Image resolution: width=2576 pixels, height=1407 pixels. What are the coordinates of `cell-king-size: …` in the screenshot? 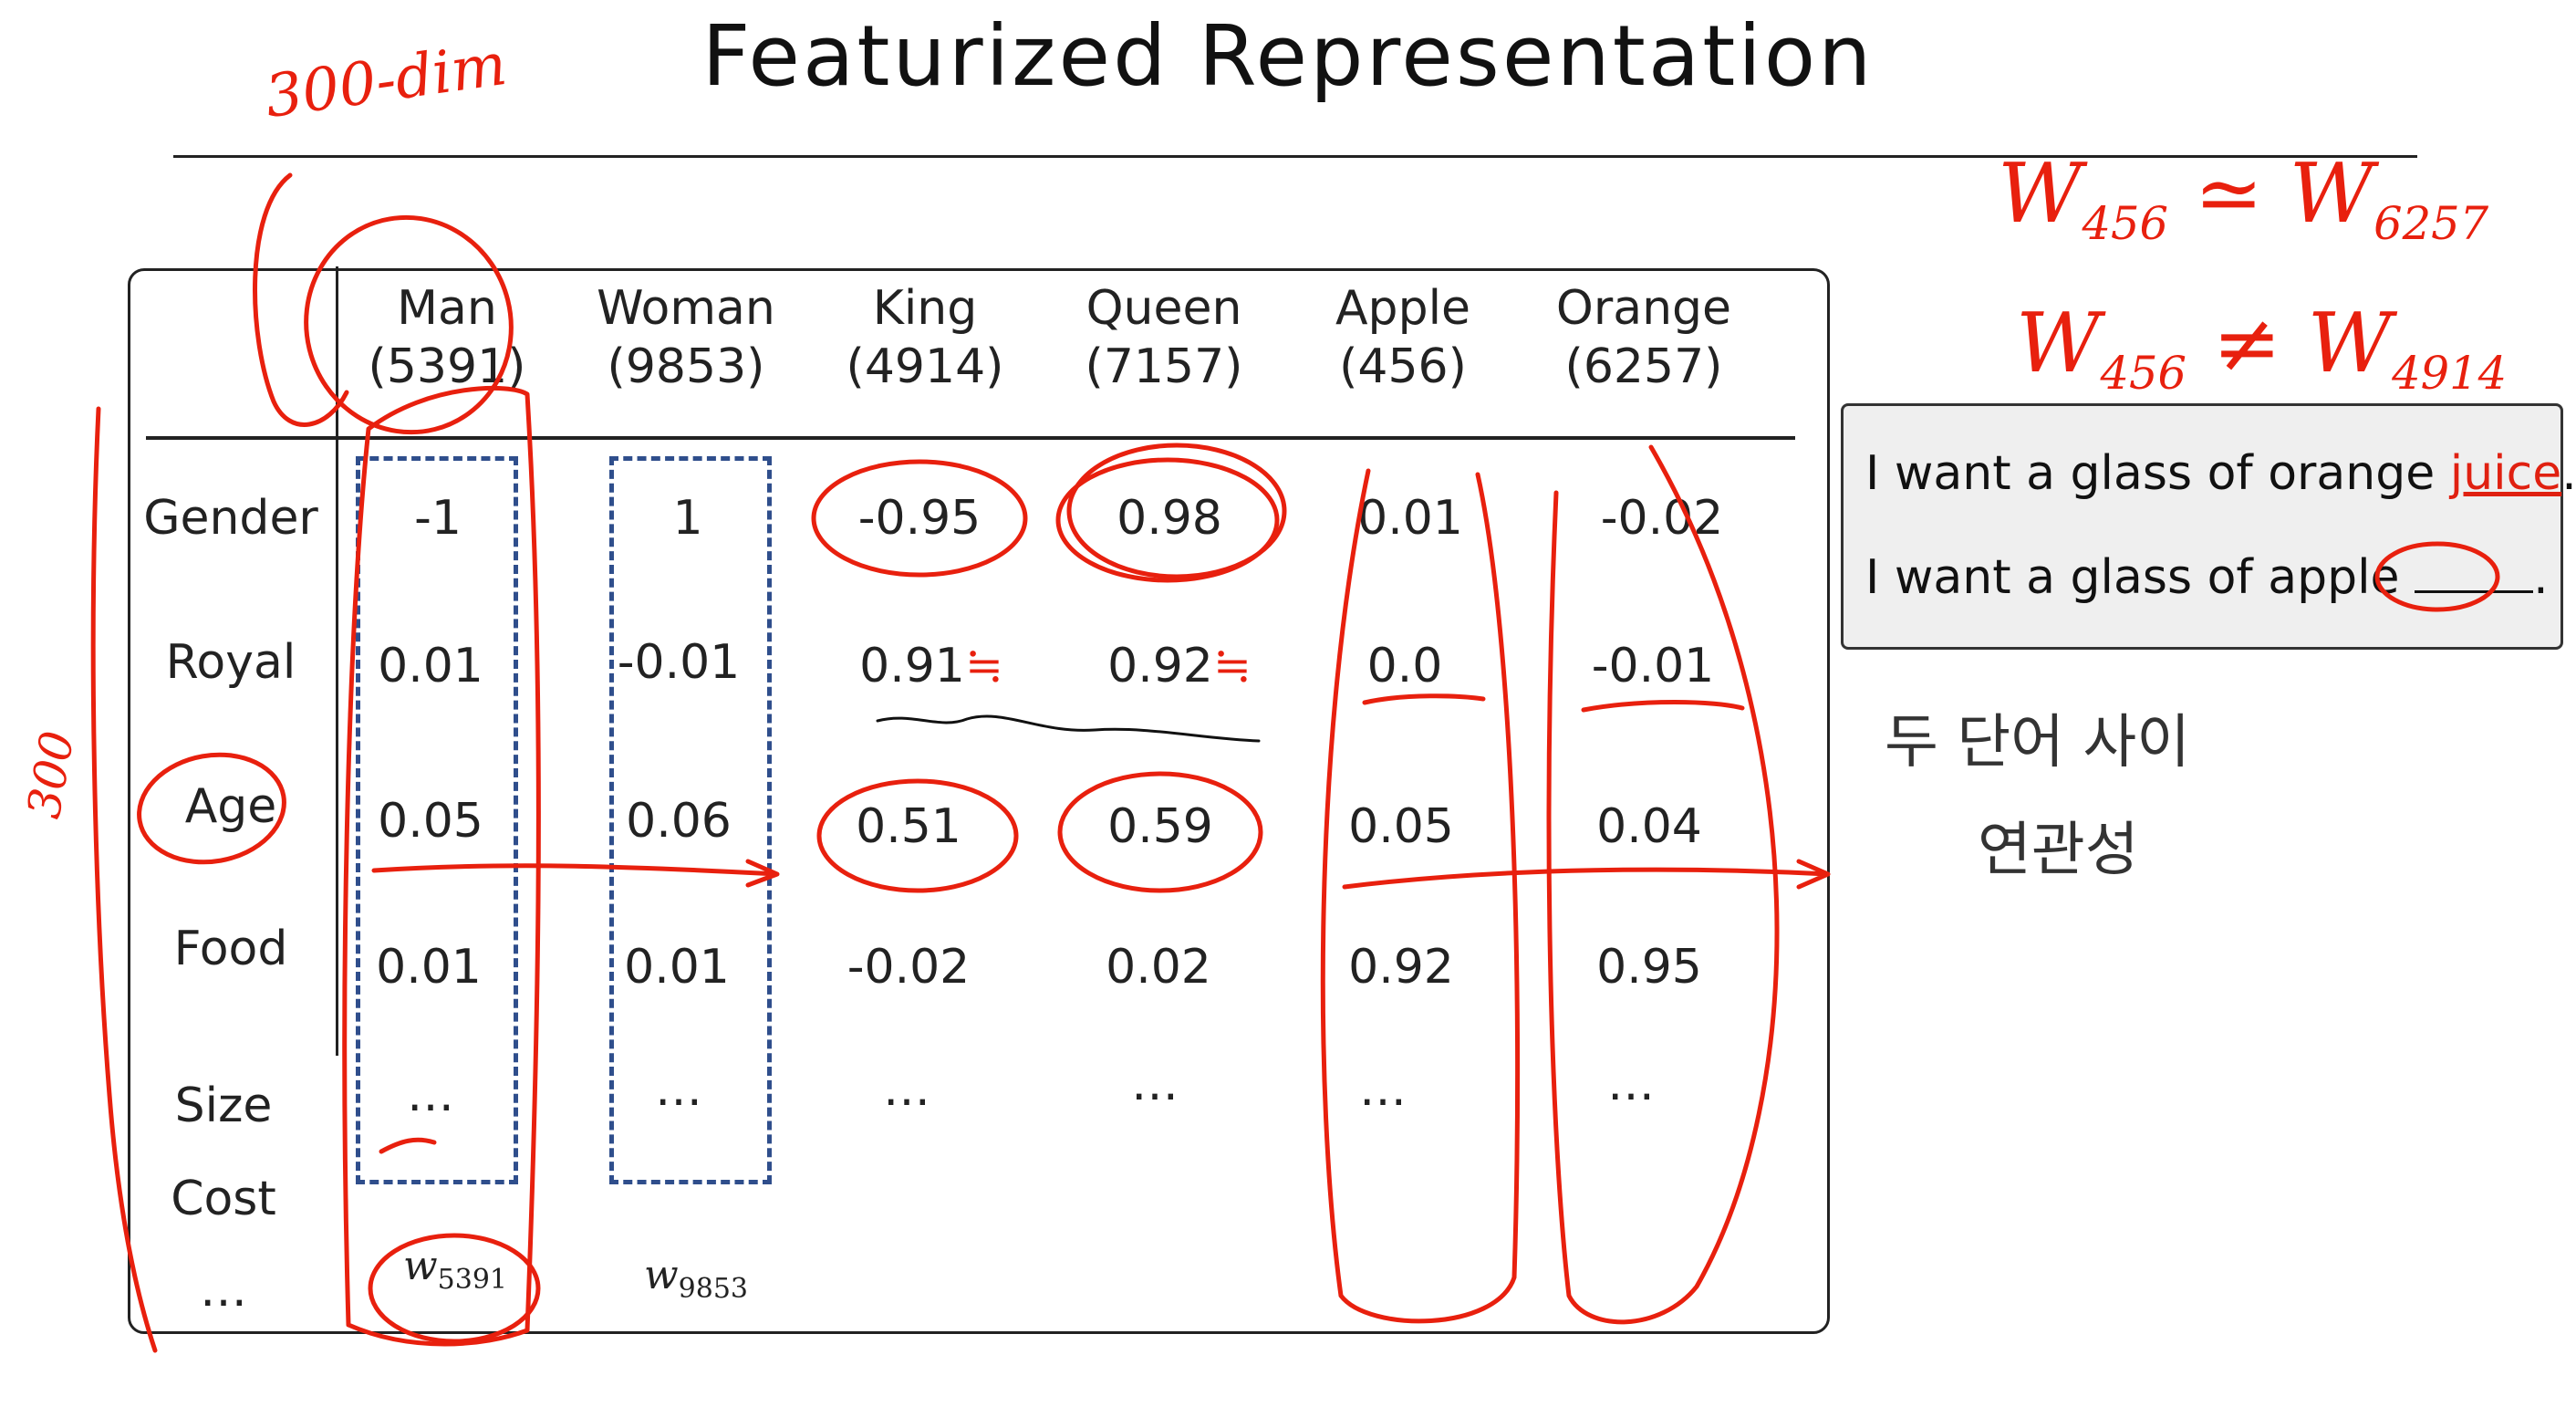 It's located at (906, 1090).